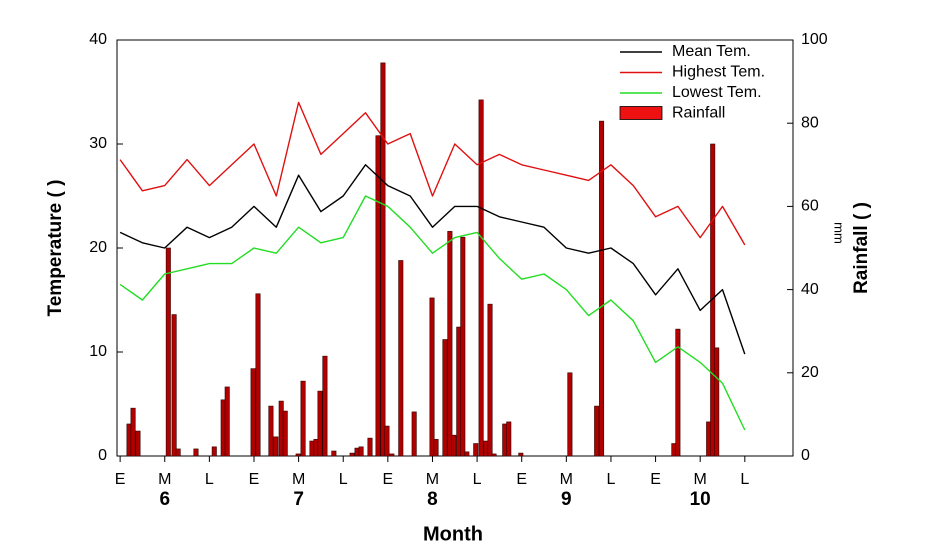 Image resolution: width=933 pixels, height=558 pixels. I want to click on month-label: 6, so click(164, 499).